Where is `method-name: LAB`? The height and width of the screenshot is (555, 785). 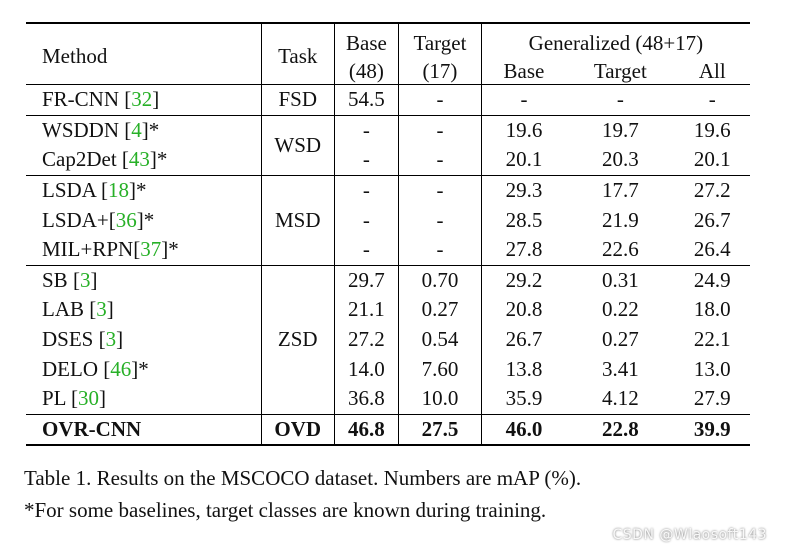
method-name: LAB is located at coordinates (66, 309).